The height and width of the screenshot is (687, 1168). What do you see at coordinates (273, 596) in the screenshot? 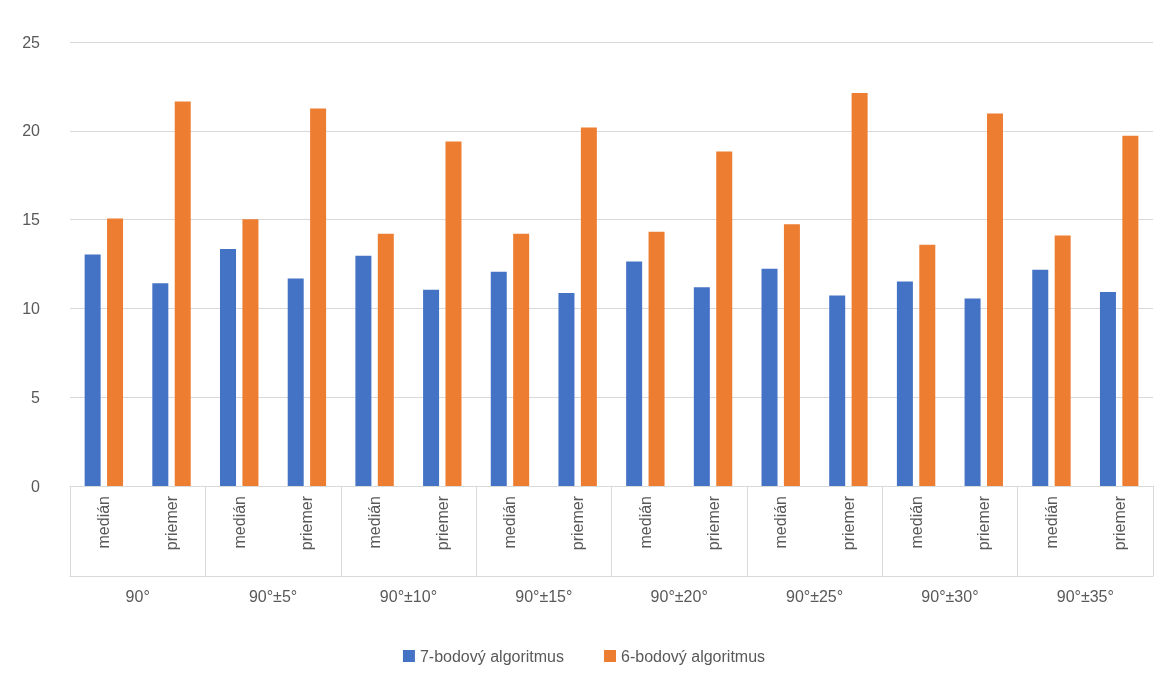
I see `text: 90°±5°` at bounding box center [273, 596].